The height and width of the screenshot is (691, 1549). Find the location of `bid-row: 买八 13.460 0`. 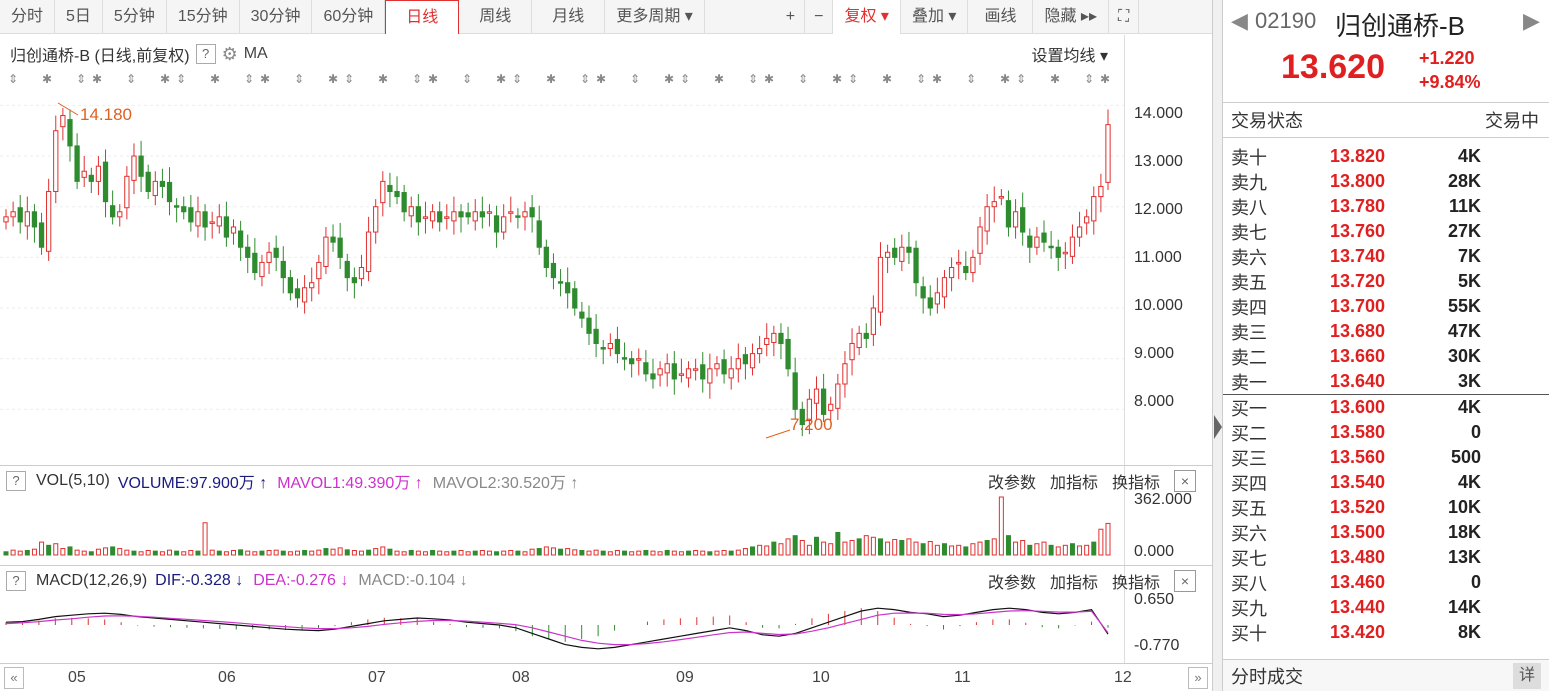

bid-row: 买八 13.460 0 is located at coordinates (1386, 582).